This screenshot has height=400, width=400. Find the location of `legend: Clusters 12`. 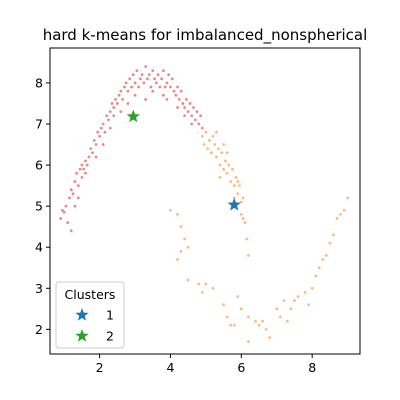

legend: Clusters 12 is located at coordinates (90, 315).